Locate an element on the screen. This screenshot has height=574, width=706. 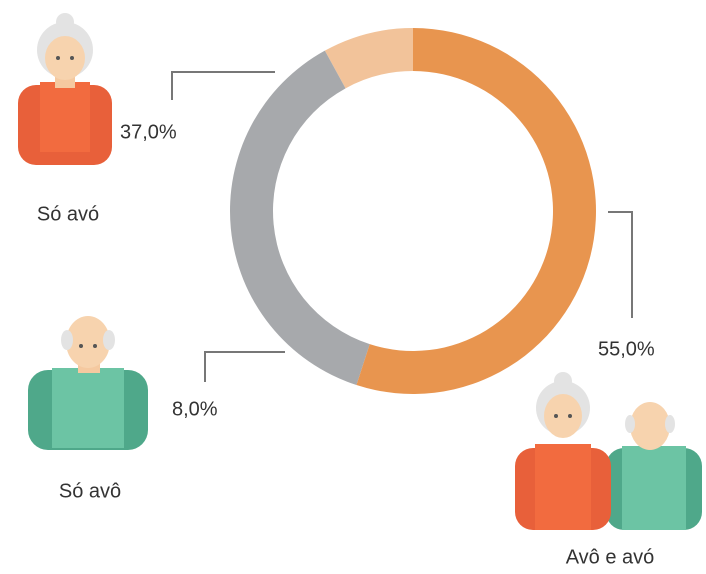
category-label: Avô e avó is located at coordinates (610, 557).